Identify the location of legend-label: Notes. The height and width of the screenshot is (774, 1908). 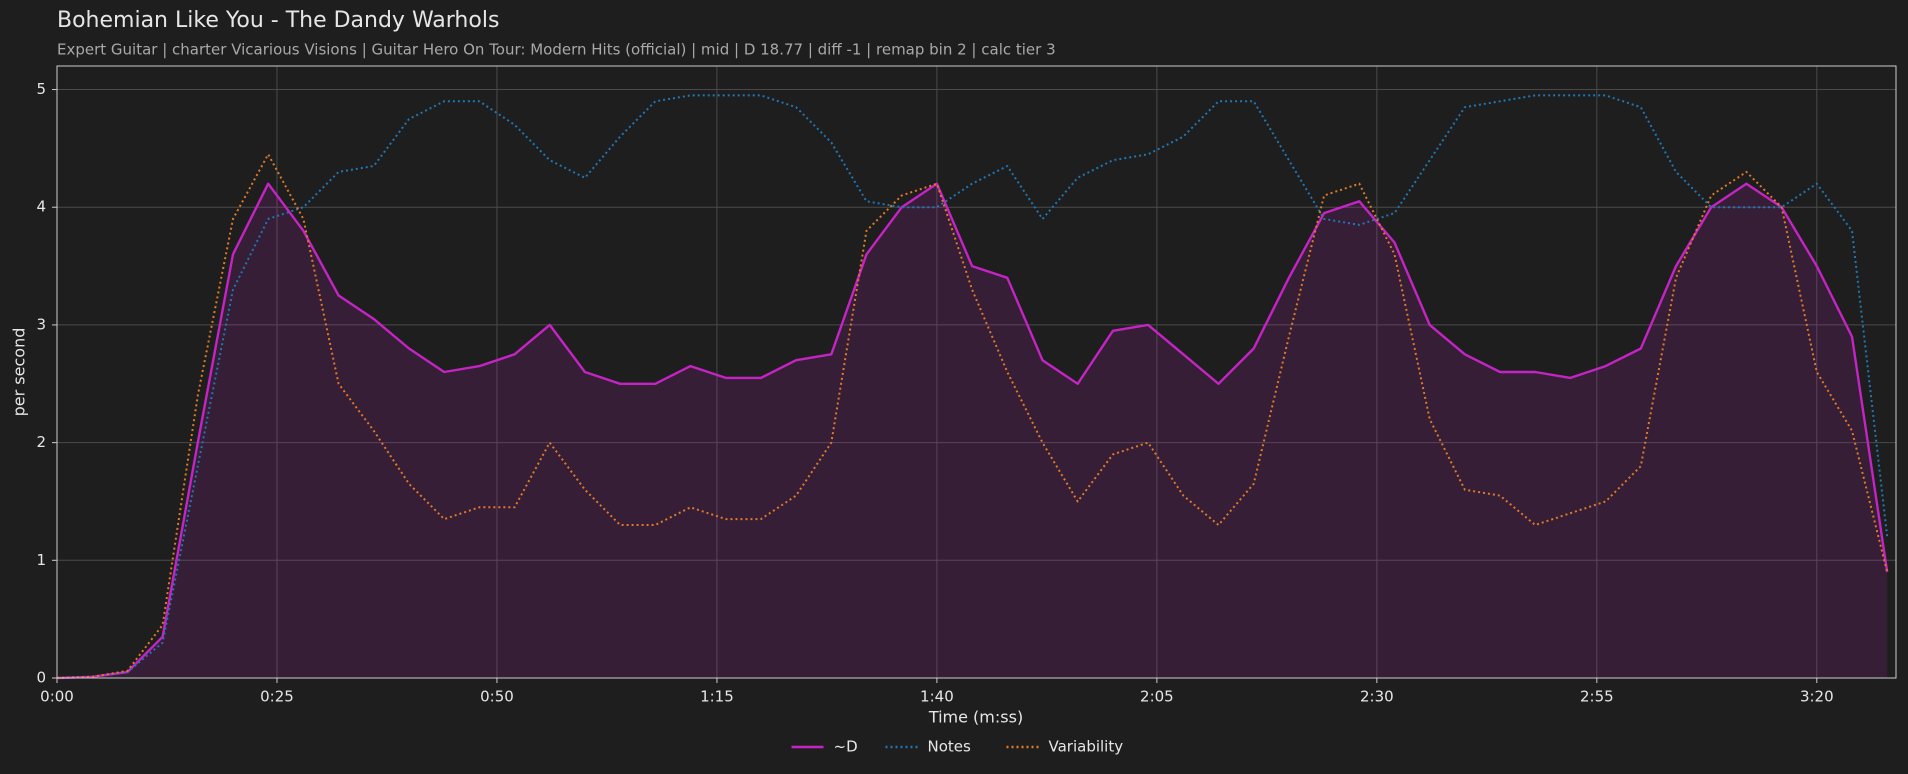
(950, 747).